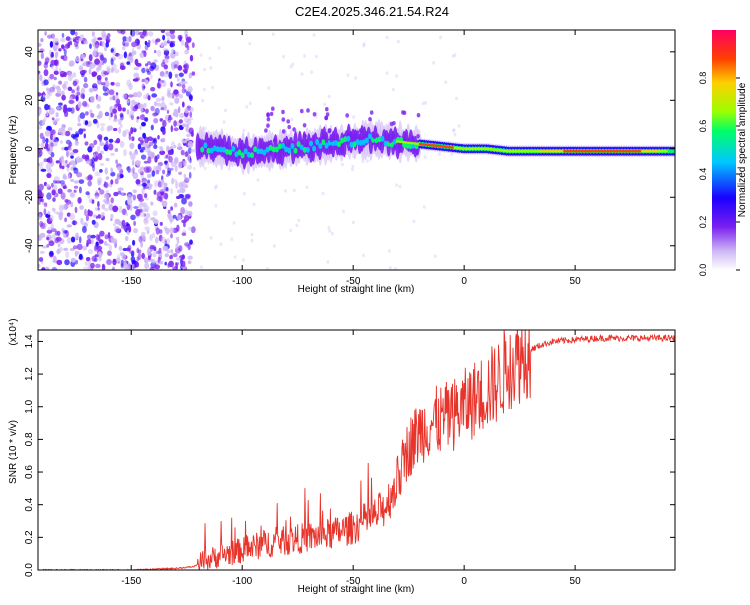  What do you see at coordinates (576, 581) in the screenshot?
I see `x-tick-label: 50` at bounding box center [576, 581].